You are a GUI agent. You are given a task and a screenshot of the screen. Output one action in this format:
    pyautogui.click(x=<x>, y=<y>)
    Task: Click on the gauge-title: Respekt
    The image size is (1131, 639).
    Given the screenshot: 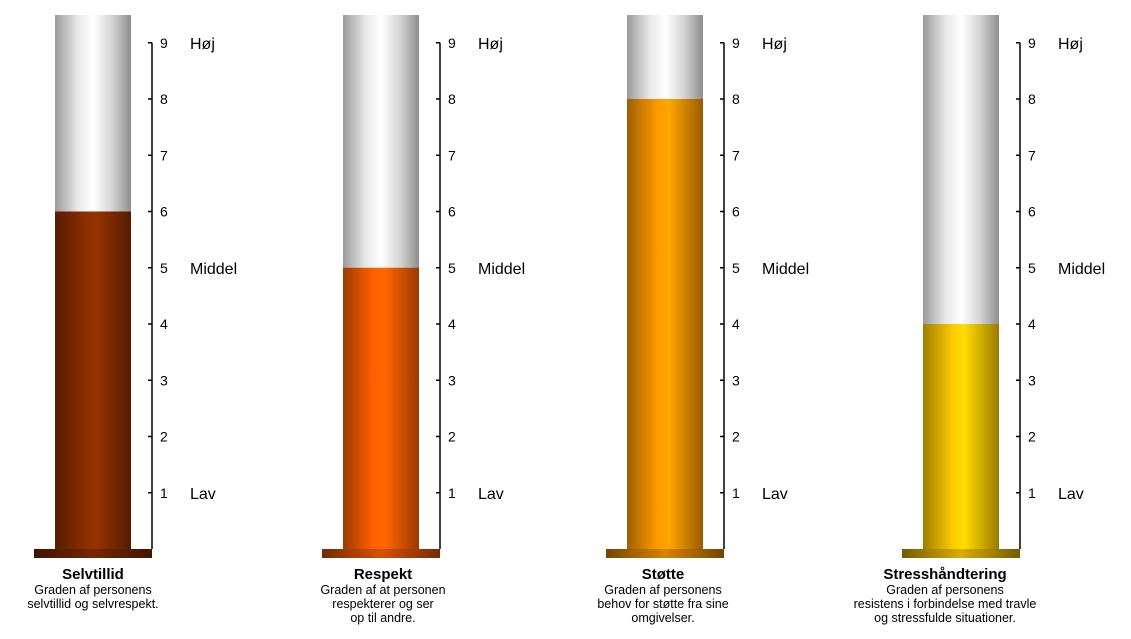 What is the action you would take?
    pyautogui.click(x=383, y=574)
    